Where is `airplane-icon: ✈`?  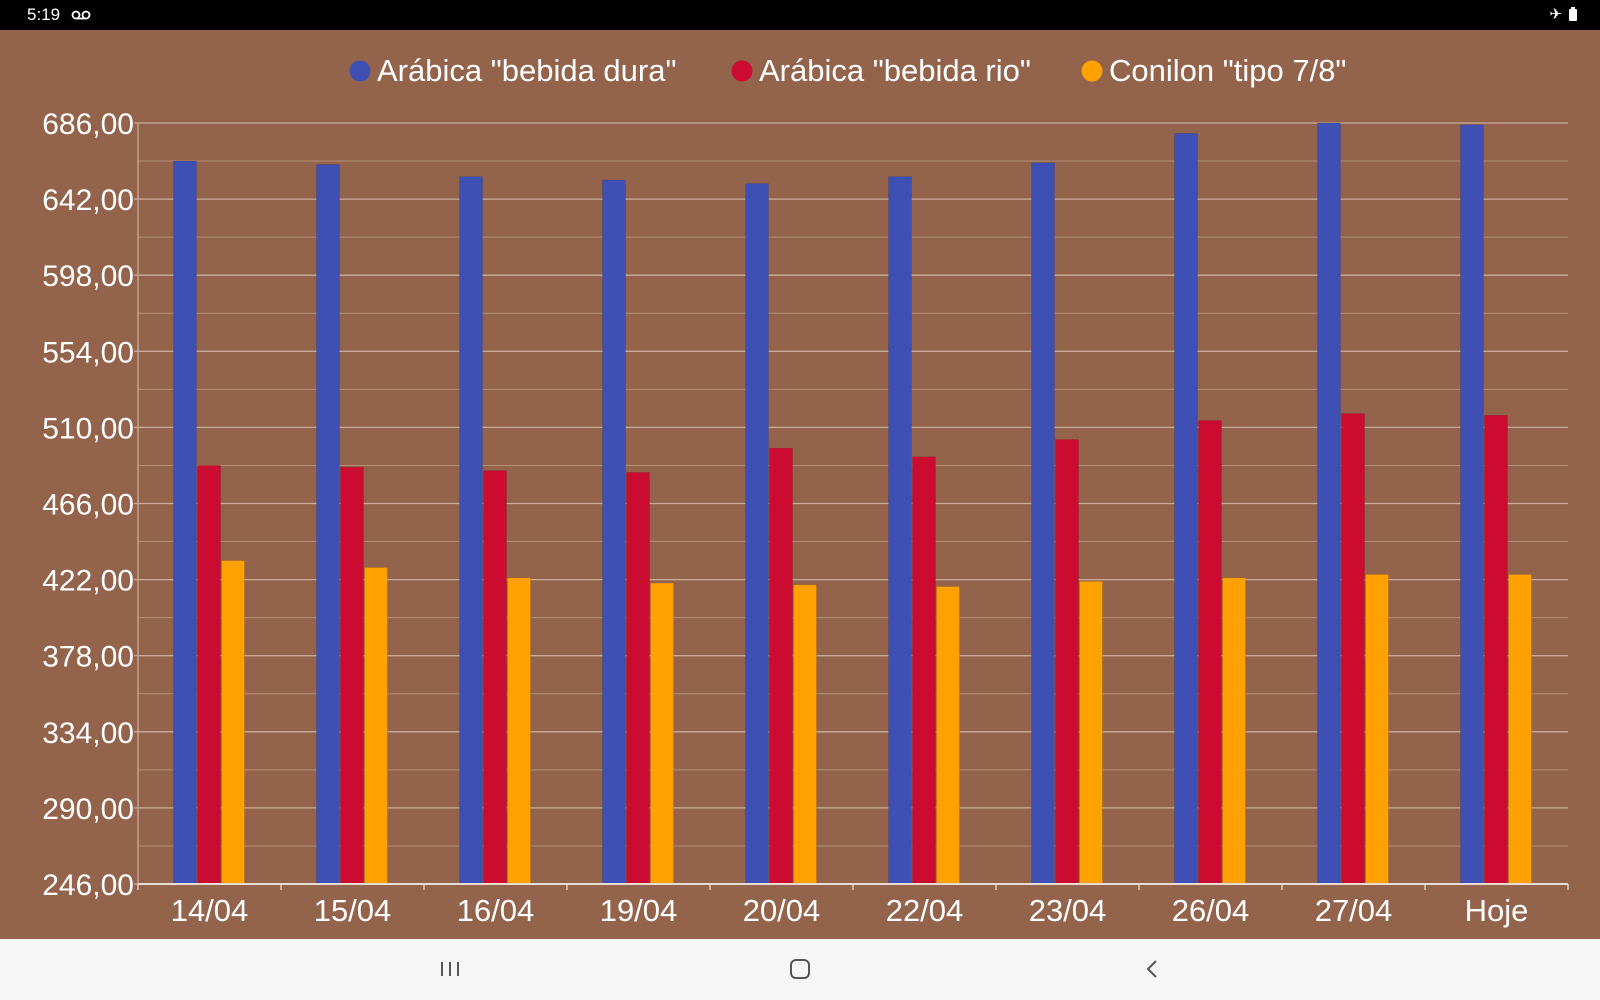 airplane-icon: ✈ is located at coordinates (1555, 14).